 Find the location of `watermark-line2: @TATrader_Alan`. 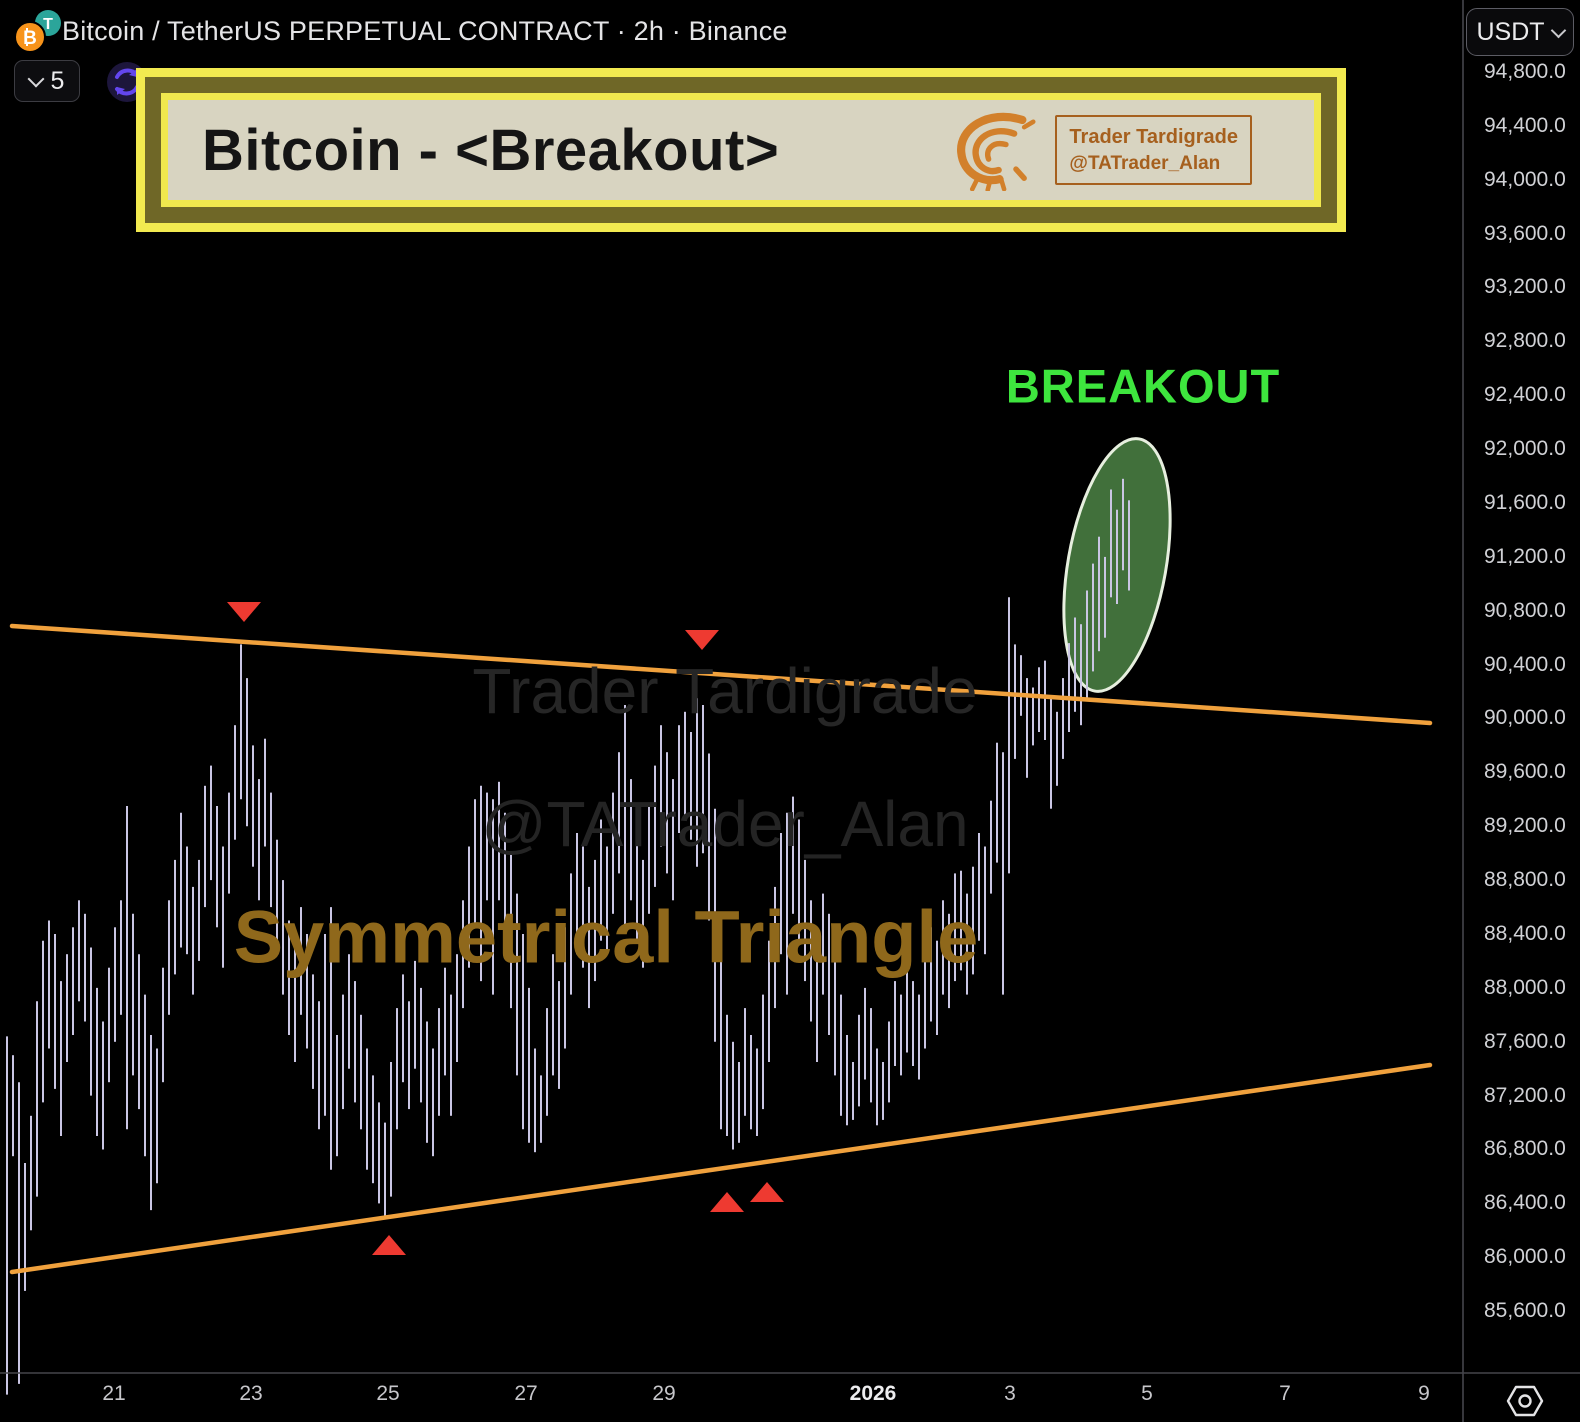

watermark-line2: @TATrader_Alan is located at coordinates (725, 824).